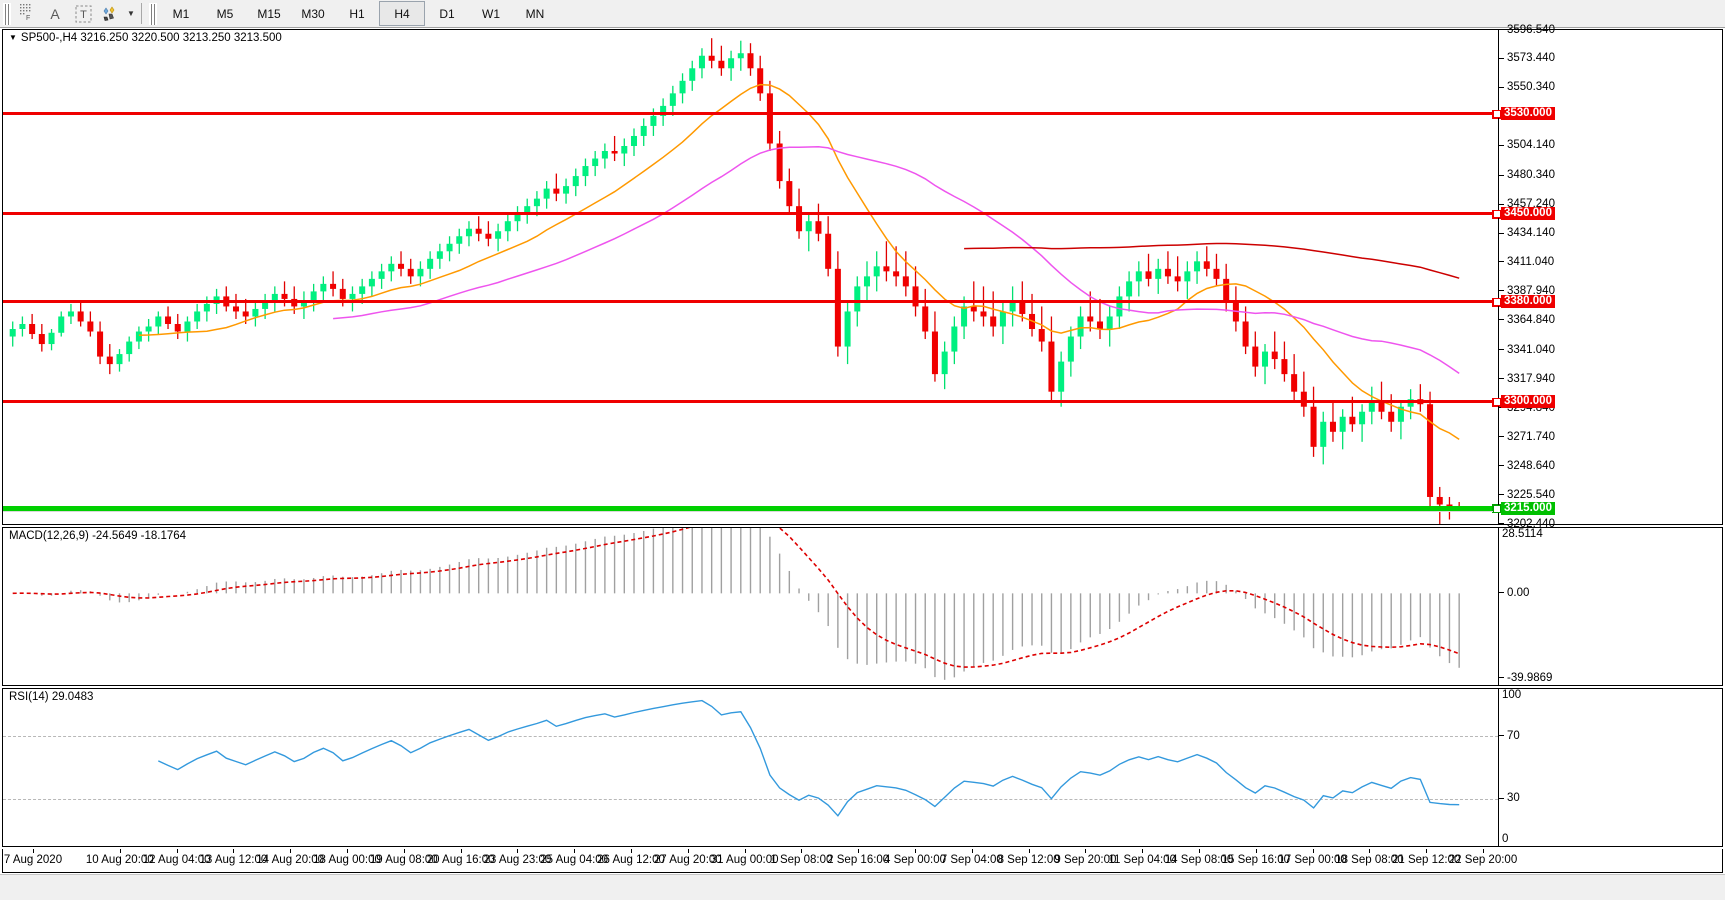 The image size is (1725, 900). What do you see at coordinates (1527, 291) in the screenshot?
I see `price-tick: 3387.940` at bounding box center [1527, 291].